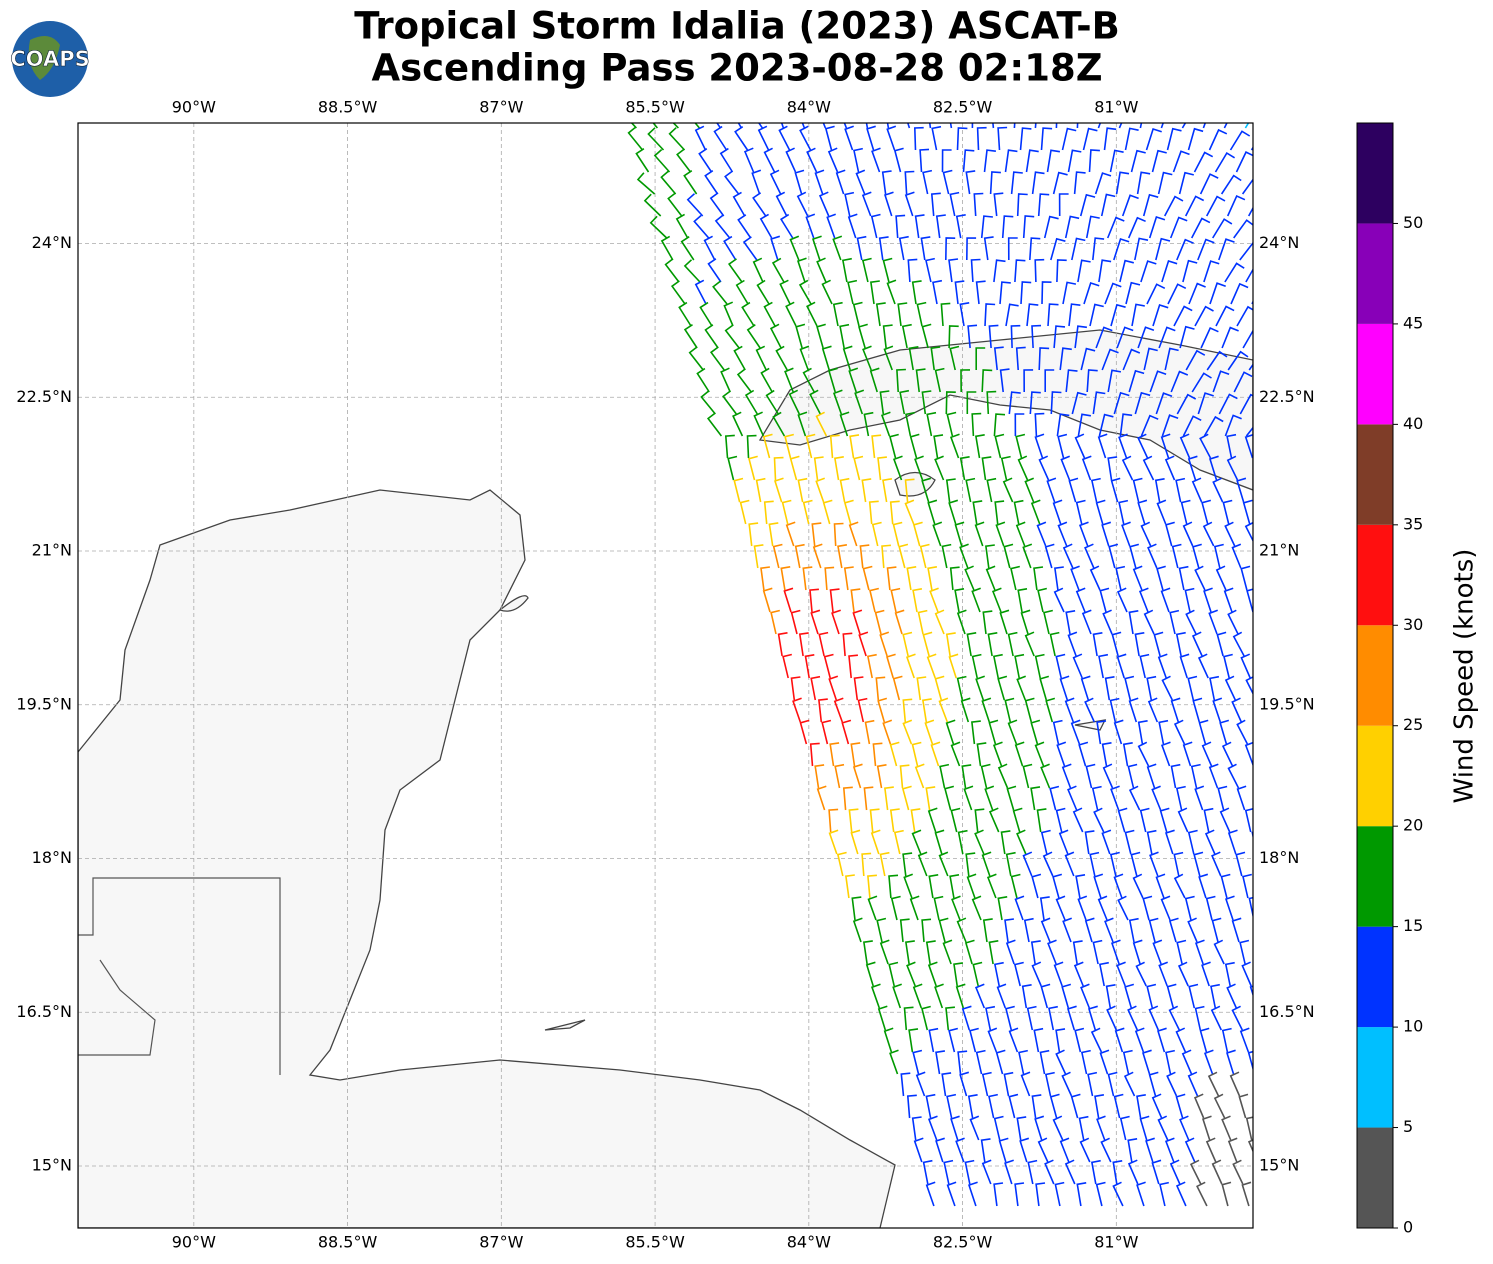 This screenshot has width=1493, height=1264. What do you see at coordinates (1375, 173) in the screenshot?
I see `colorbar-segment` at bounding box center [1375, 173].